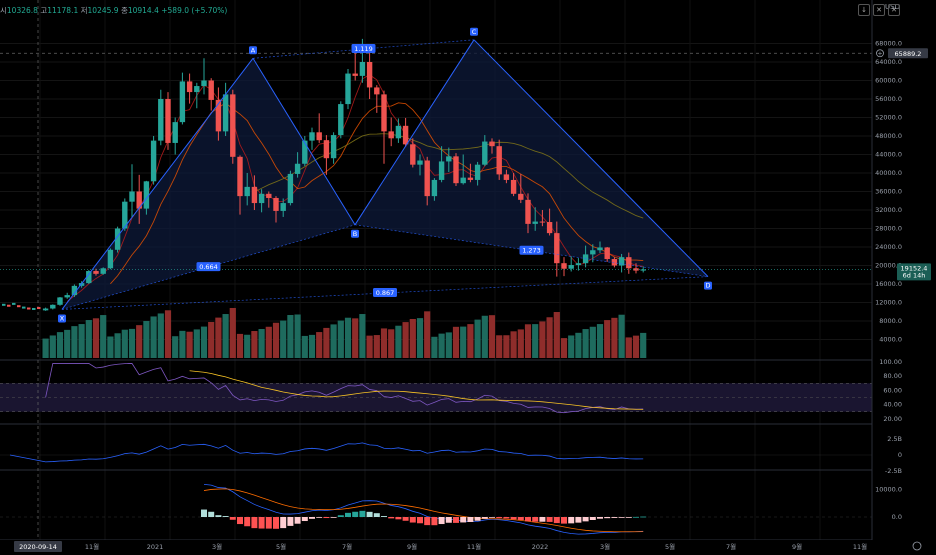 This screenshot has height=555, width=936. What do you see at coordinates (888, 155) in the screenshot?
I see `price-tick-label: 44000.0` at bounding box center [888, 155].